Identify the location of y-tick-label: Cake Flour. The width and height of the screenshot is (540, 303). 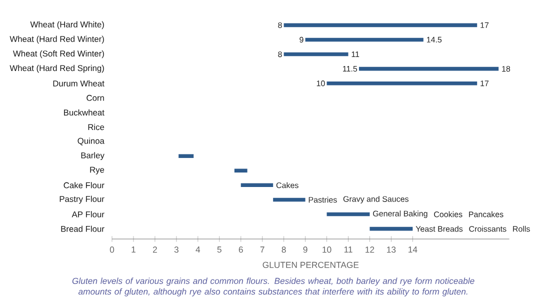
(84, 185).